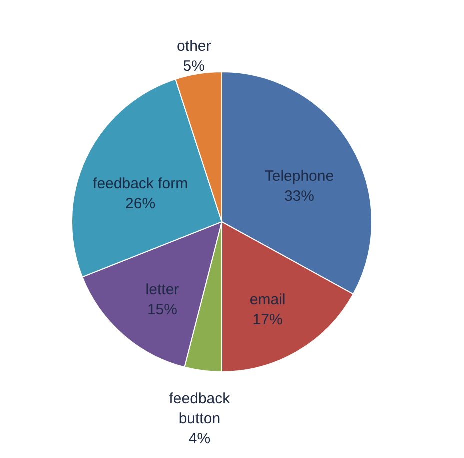  I want to click on data-label: 5%, so click(194, 67).